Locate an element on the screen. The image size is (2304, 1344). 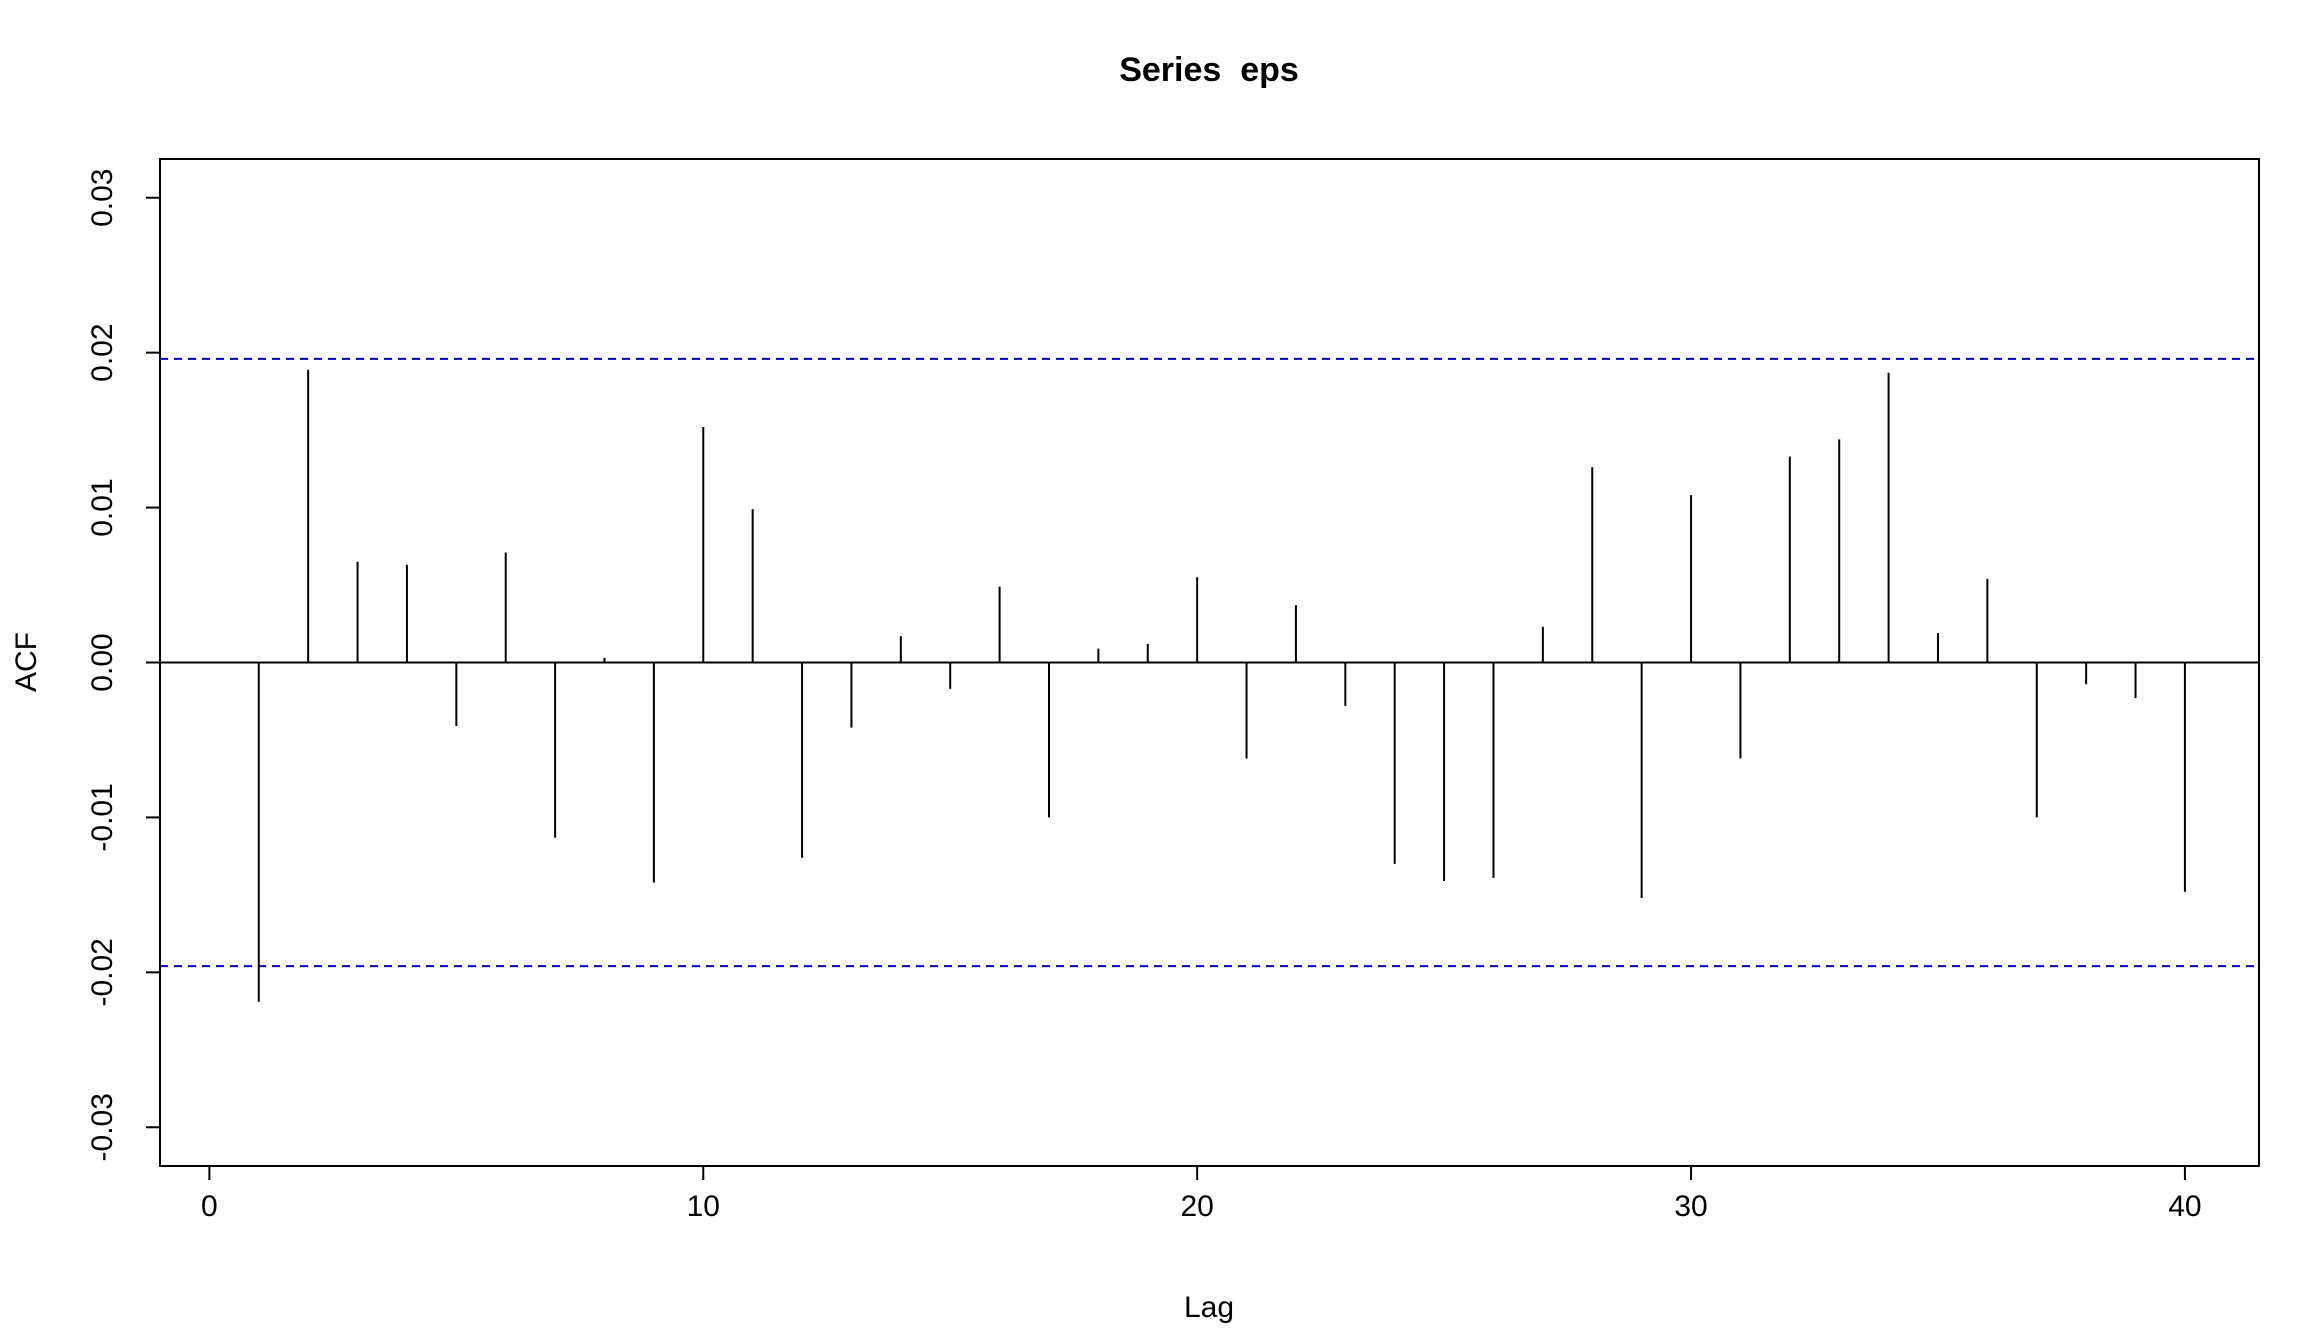
x-tick-label: 10 is located at coordinates (703, 1206).